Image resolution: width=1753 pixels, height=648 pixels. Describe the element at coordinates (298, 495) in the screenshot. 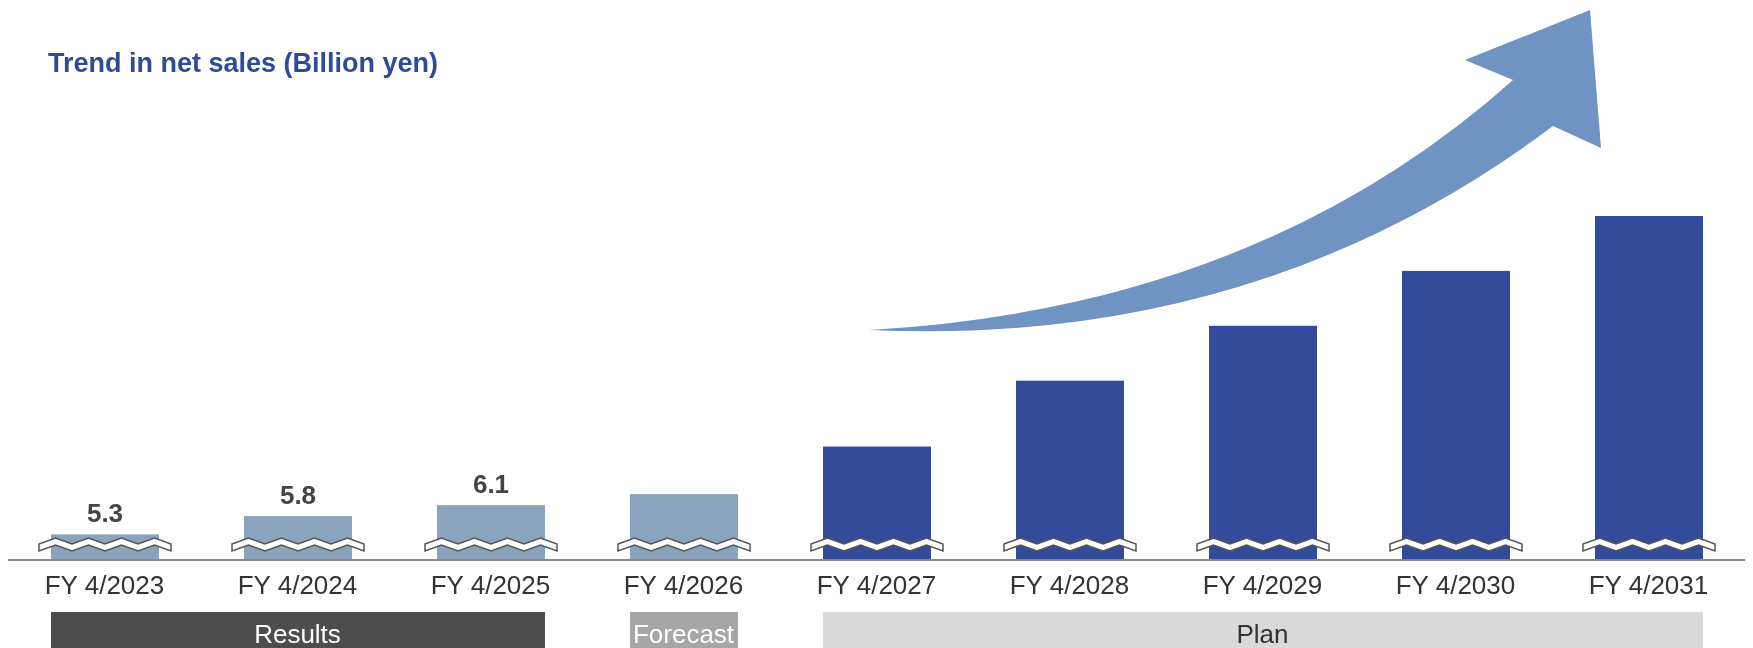

I see `data-label: 5.8` at that location.